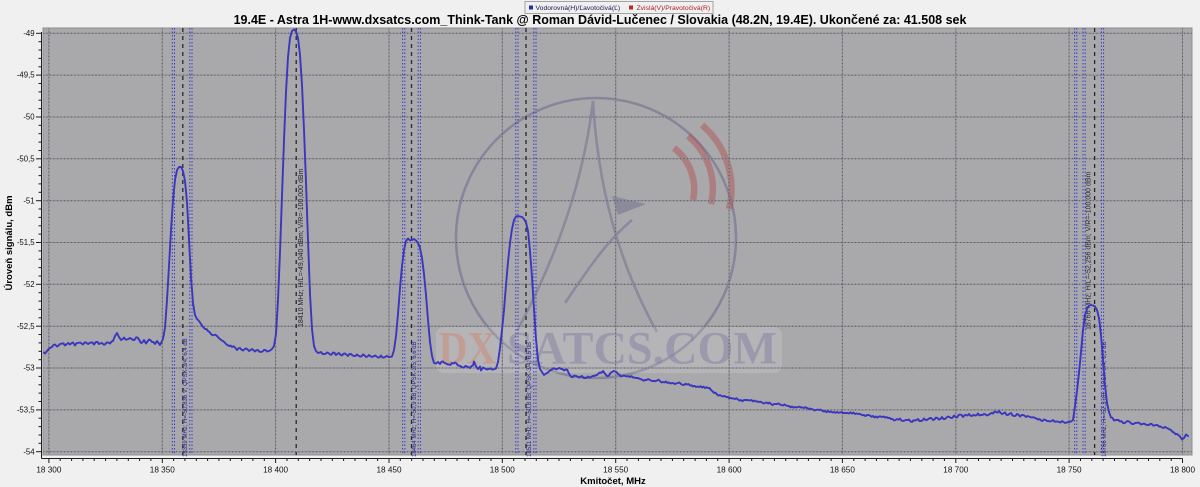 The width and height of the screenshot is (1200, 487). Describe the element at coordinates (1069, 470) in the screenshot. I see `svg-text: 18 750` at that location.